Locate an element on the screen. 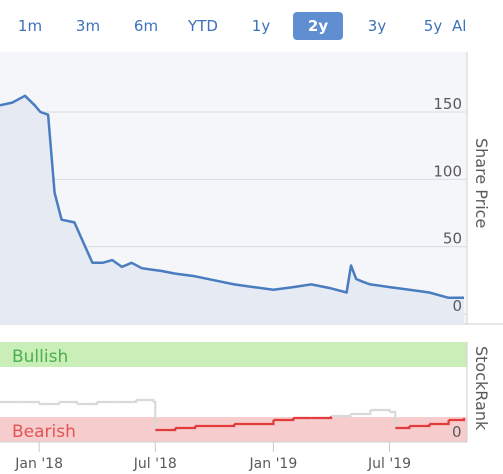 This screenshot has width=503, height=474. stockrank-series-line is located at coordinates (233, 415).